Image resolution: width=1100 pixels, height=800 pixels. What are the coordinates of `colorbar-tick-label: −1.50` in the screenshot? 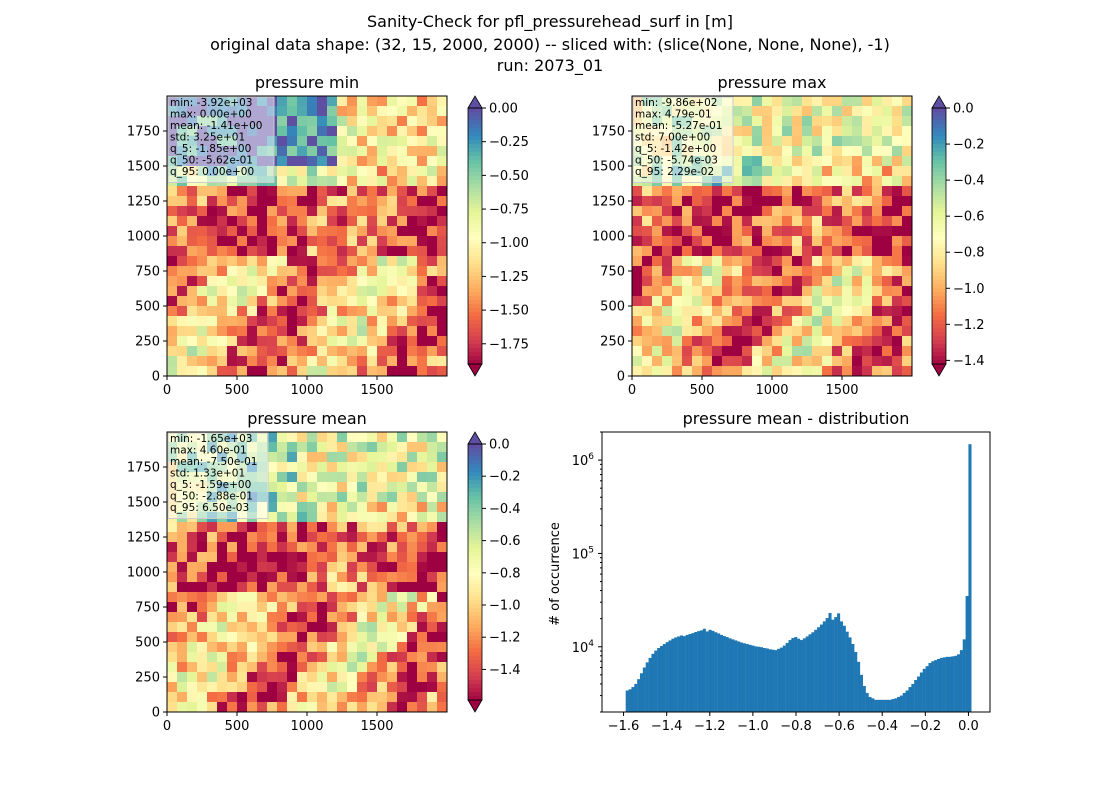 It's located at (509, 311).